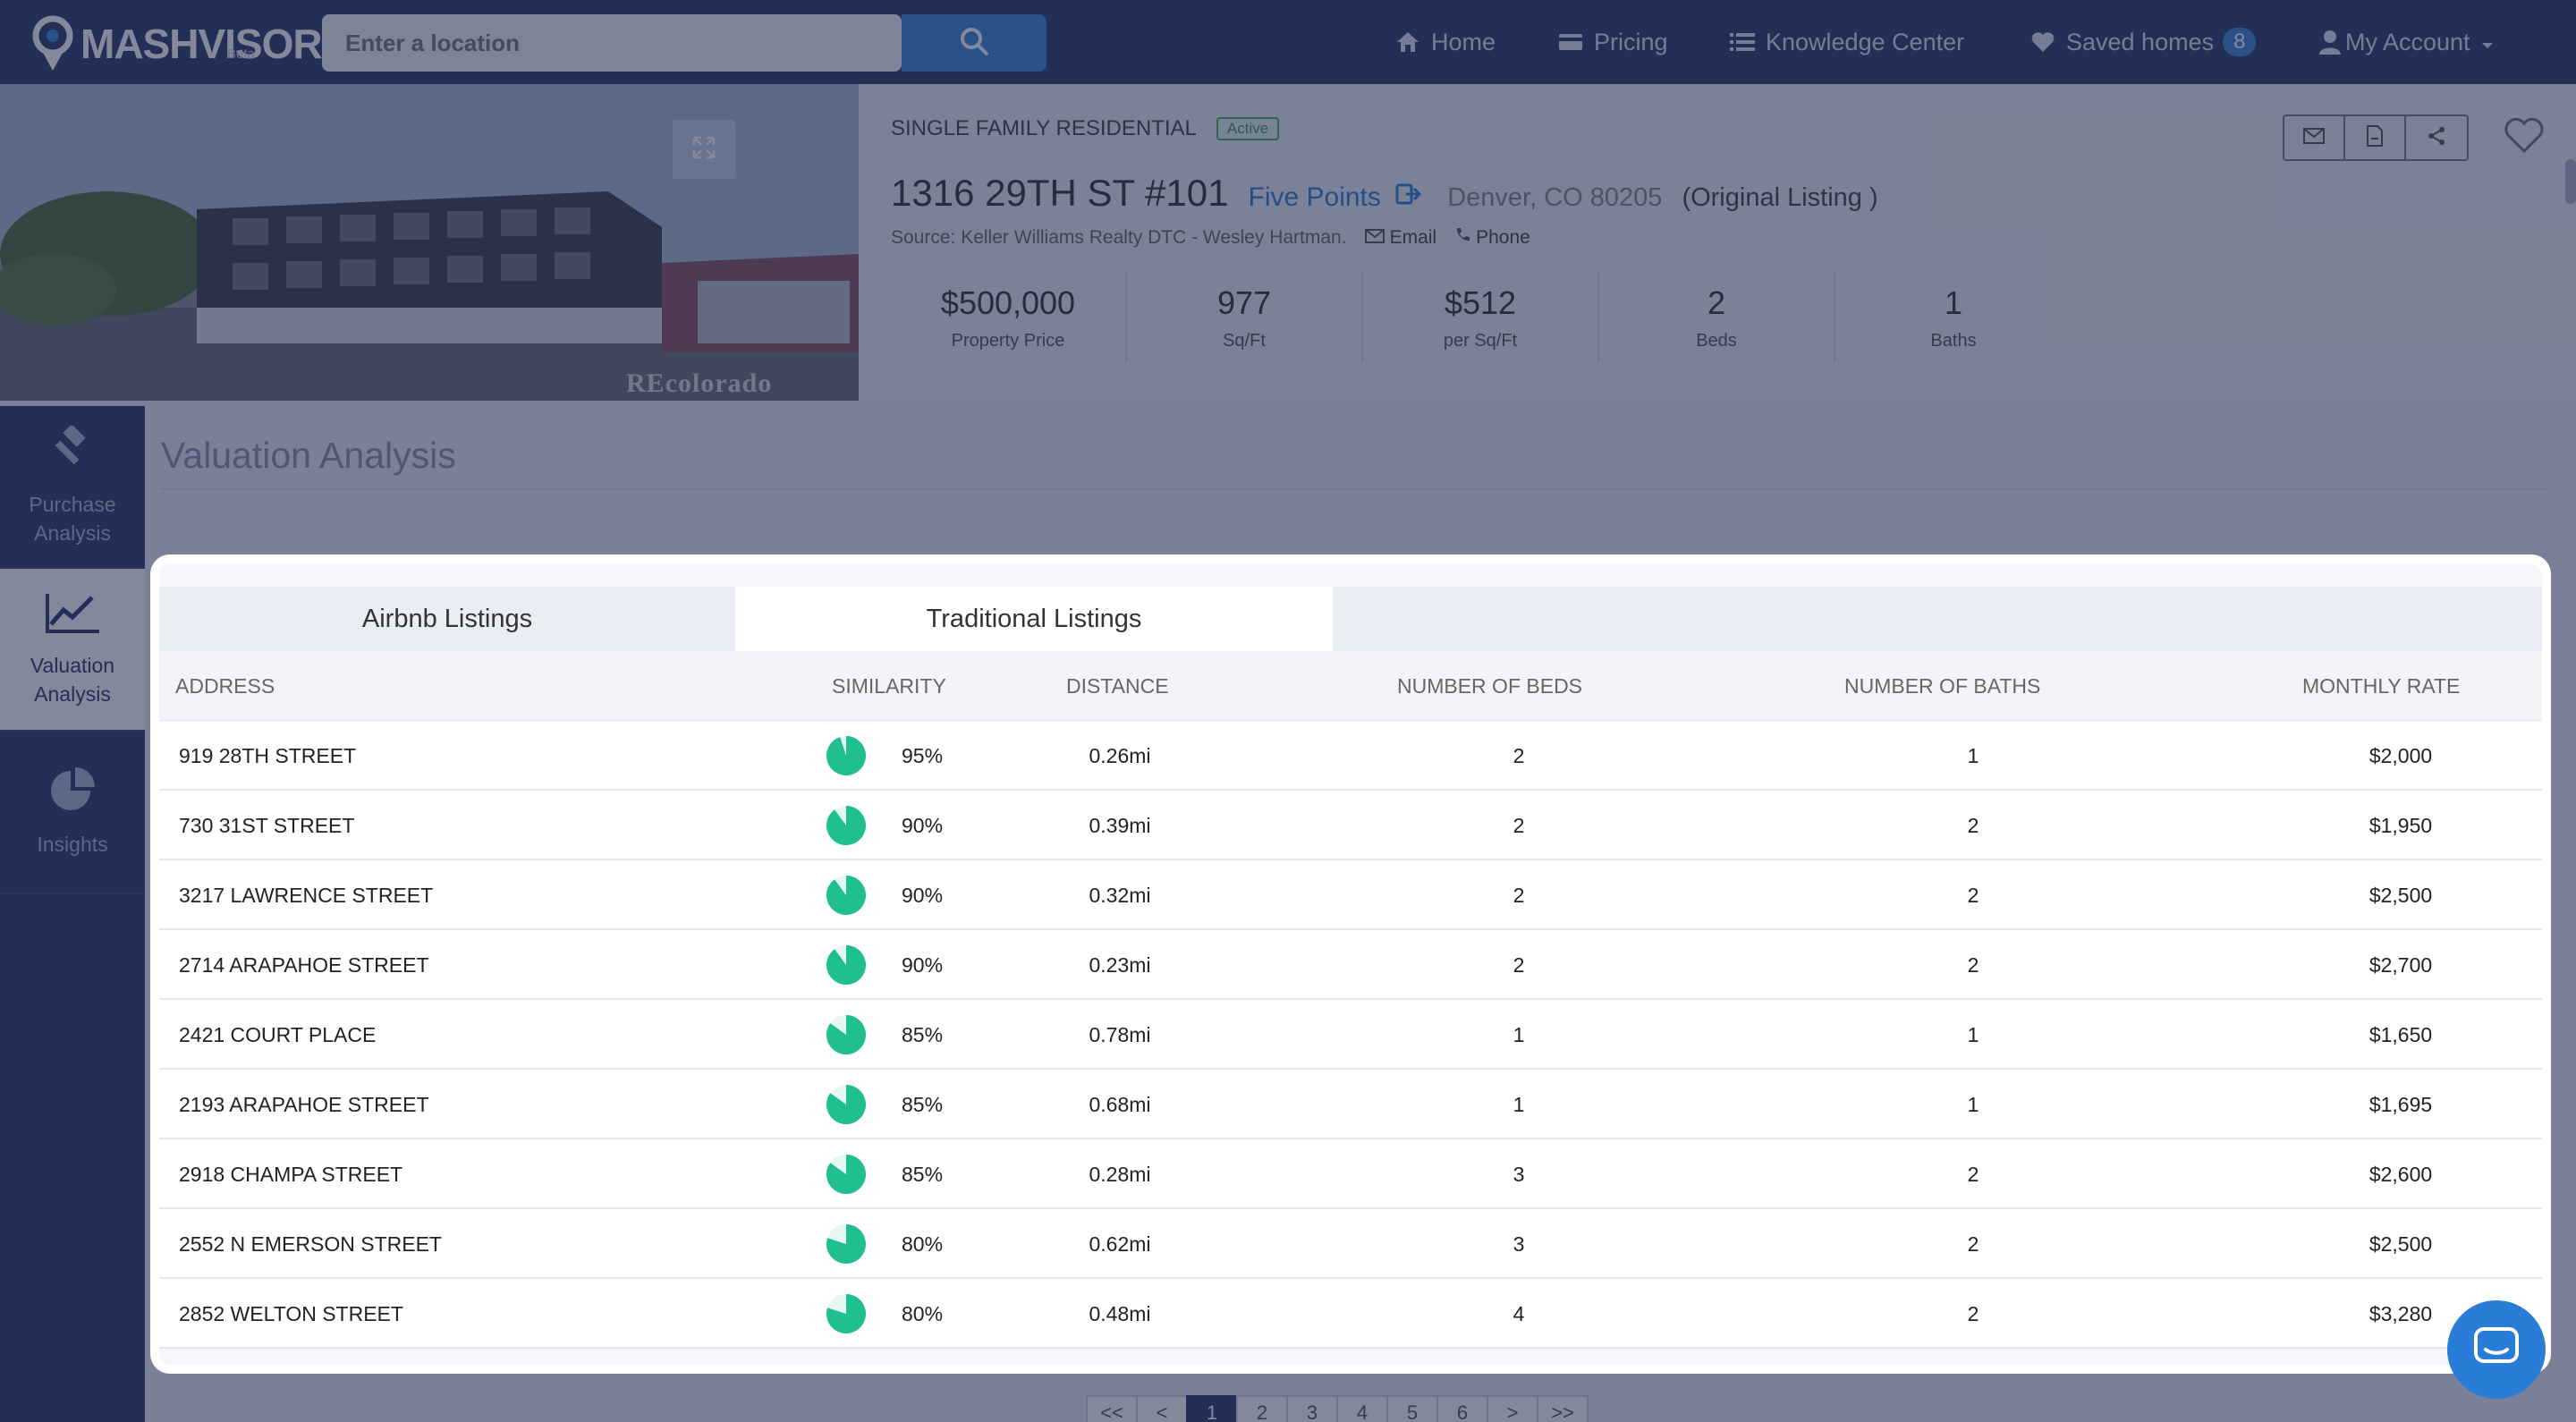 This screenshot has width=2576, height=1422. I want to click on baths-cell: 2, so click(1973, 825).